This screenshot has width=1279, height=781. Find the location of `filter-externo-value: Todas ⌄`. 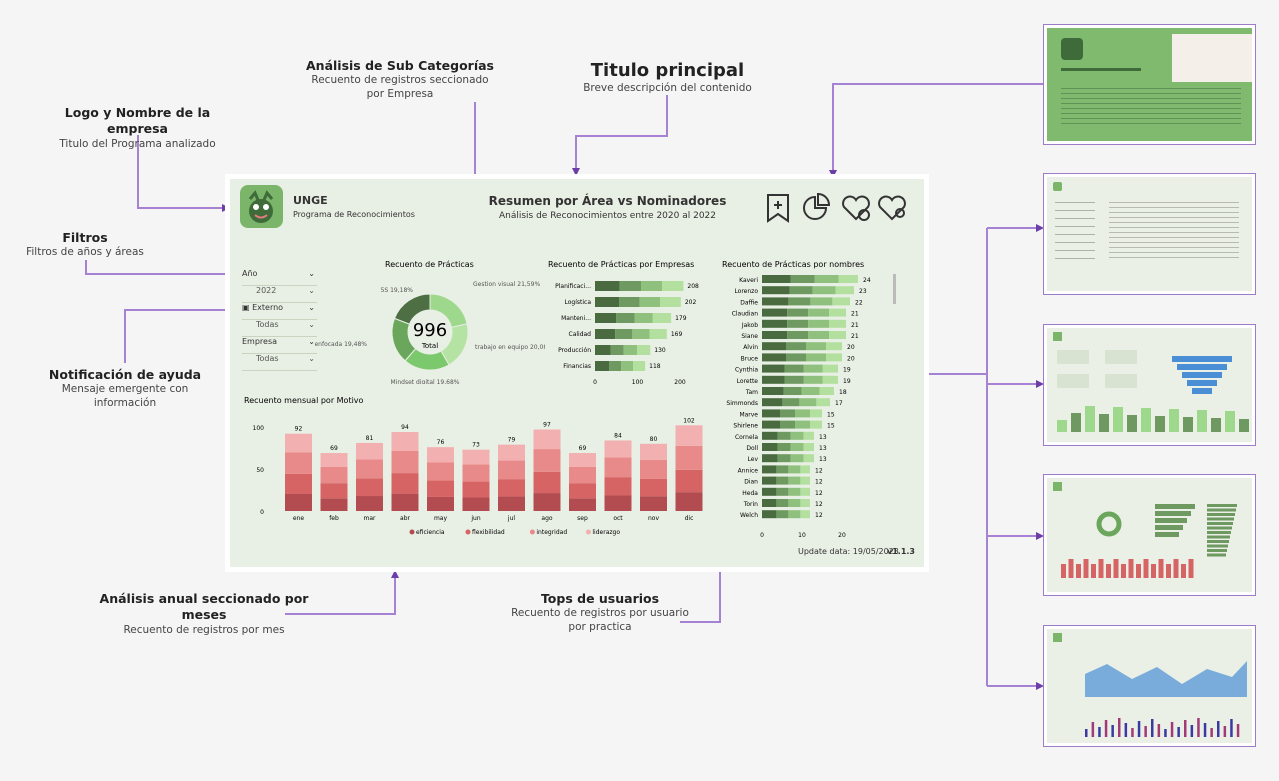

filter-externo-value: Todas ⌄ is located at coordinates (279, 328).